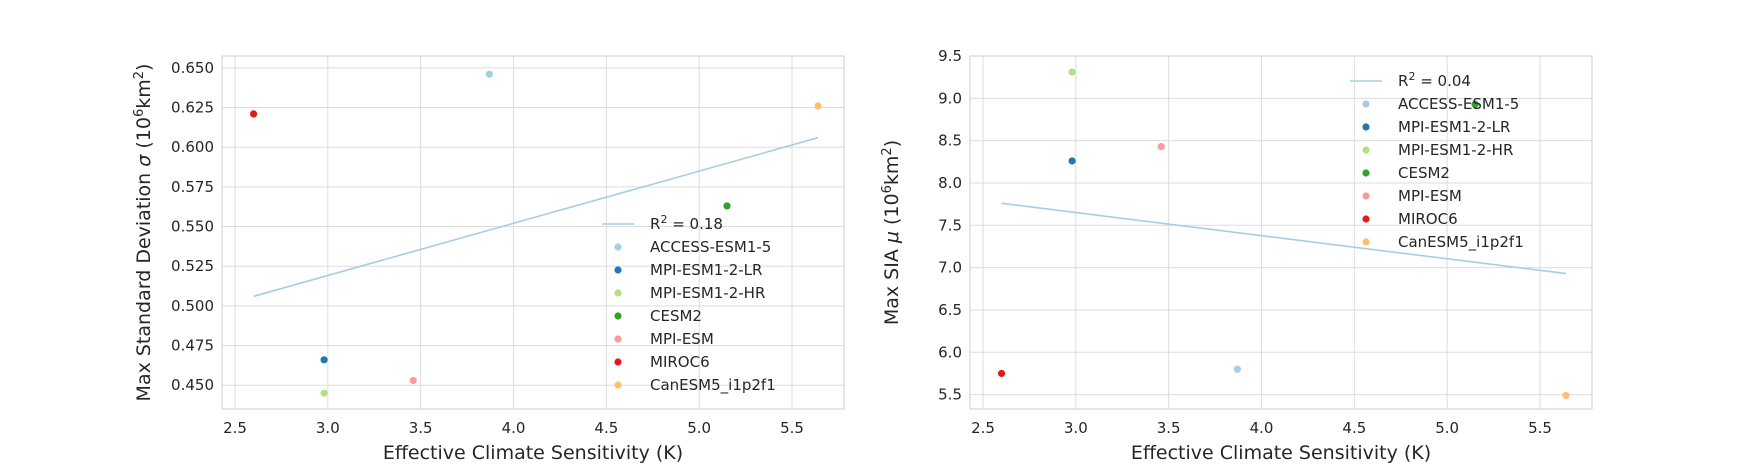 This screenshot has width=1764, height=468. Describe the element at coordinates (950, 183) in the screenshot. I see `y-tick-label: 8.0` at that location.